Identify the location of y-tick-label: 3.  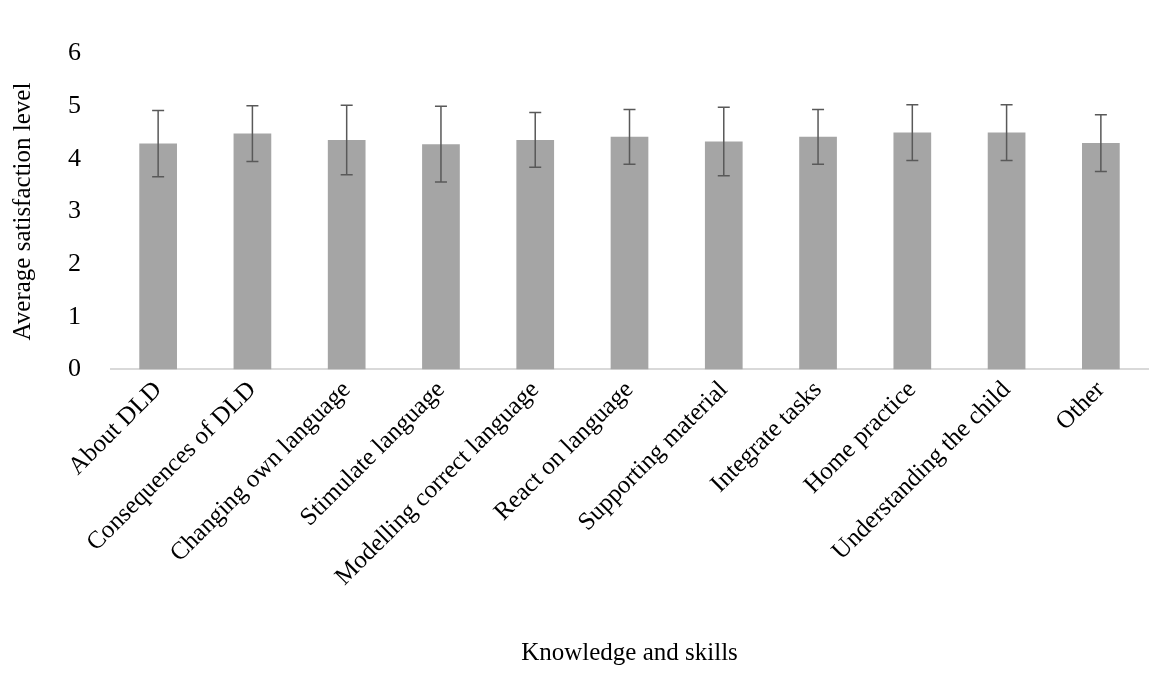
(74, 210).